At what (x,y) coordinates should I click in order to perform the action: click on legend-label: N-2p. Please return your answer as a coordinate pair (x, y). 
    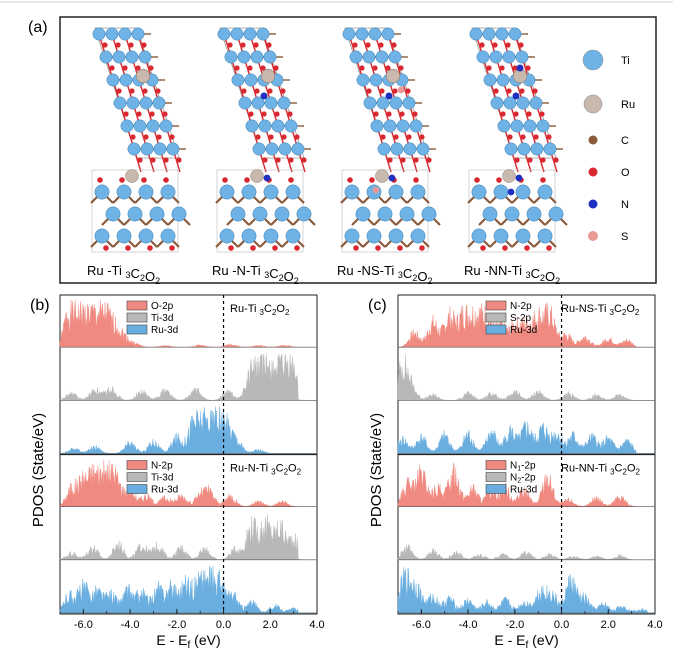
    Looking at the image, I should click on (162, 466).